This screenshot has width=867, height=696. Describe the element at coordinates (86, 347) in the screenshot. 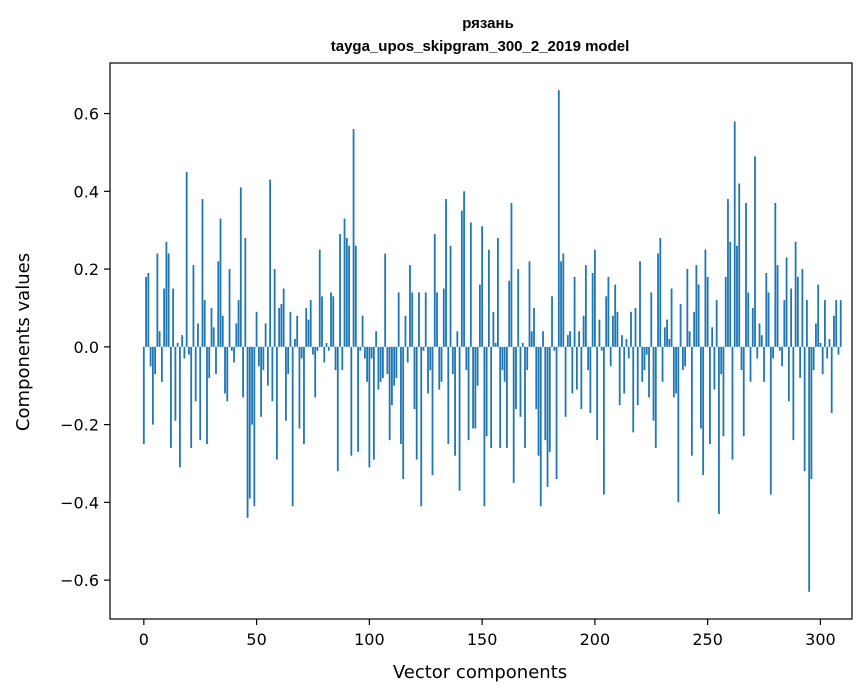

I see `y-tick-label: 0.0` at that location.